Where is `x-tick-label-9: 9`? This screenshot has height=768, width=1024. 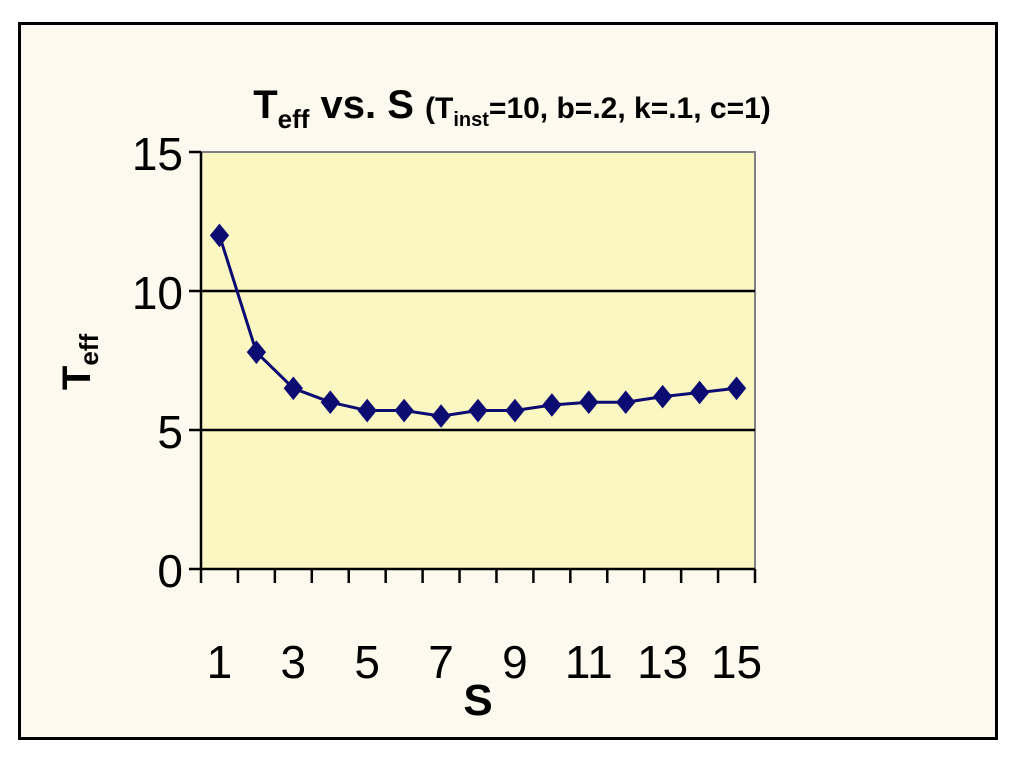 x-tick-label-9: 9 is located at coordinates (515, 662).